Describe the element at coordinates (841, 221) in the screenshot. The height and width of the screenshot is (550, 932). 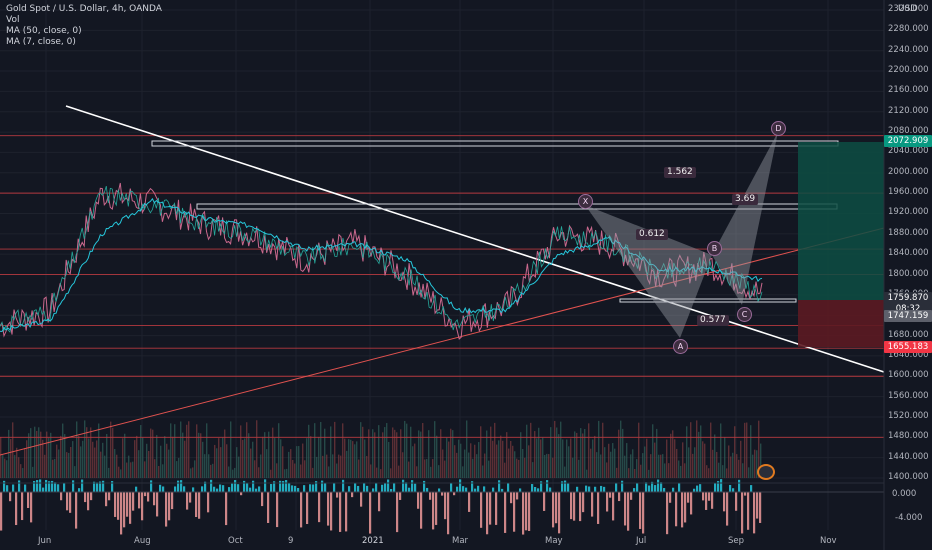
I see `long-position-target-zone` at that location.